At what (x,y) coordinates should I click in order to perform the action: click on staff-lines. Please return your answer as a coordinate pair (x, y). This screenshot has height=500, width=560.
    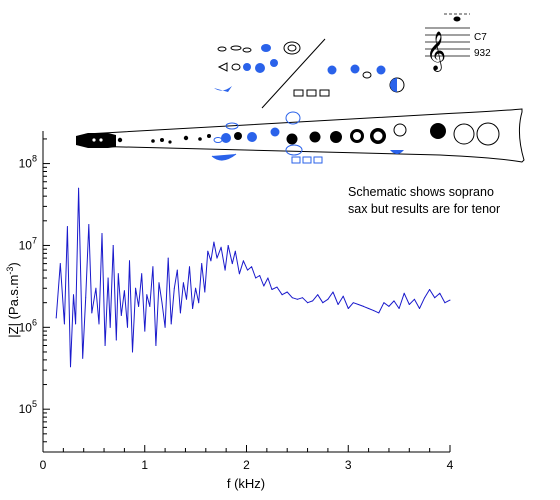
    Looking at the image, I should click on (447, 42).